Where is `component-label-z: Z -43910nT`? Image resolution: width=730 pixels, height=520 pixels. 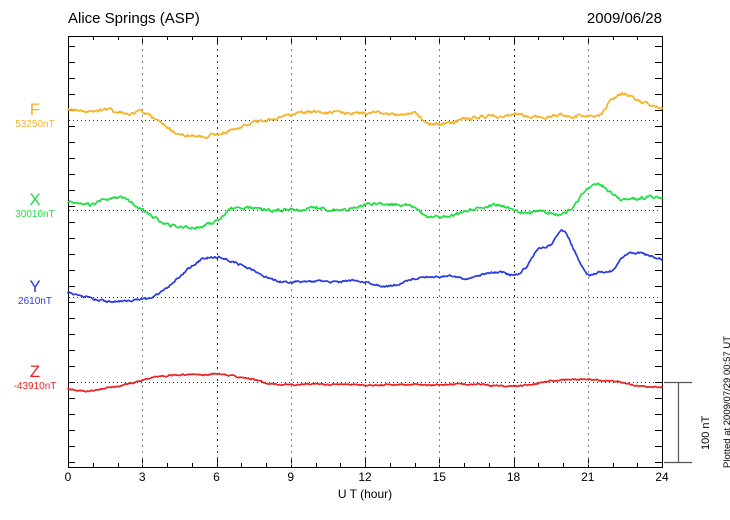 component-label-z: Z -43910nT is located at coordinates (35, 377).